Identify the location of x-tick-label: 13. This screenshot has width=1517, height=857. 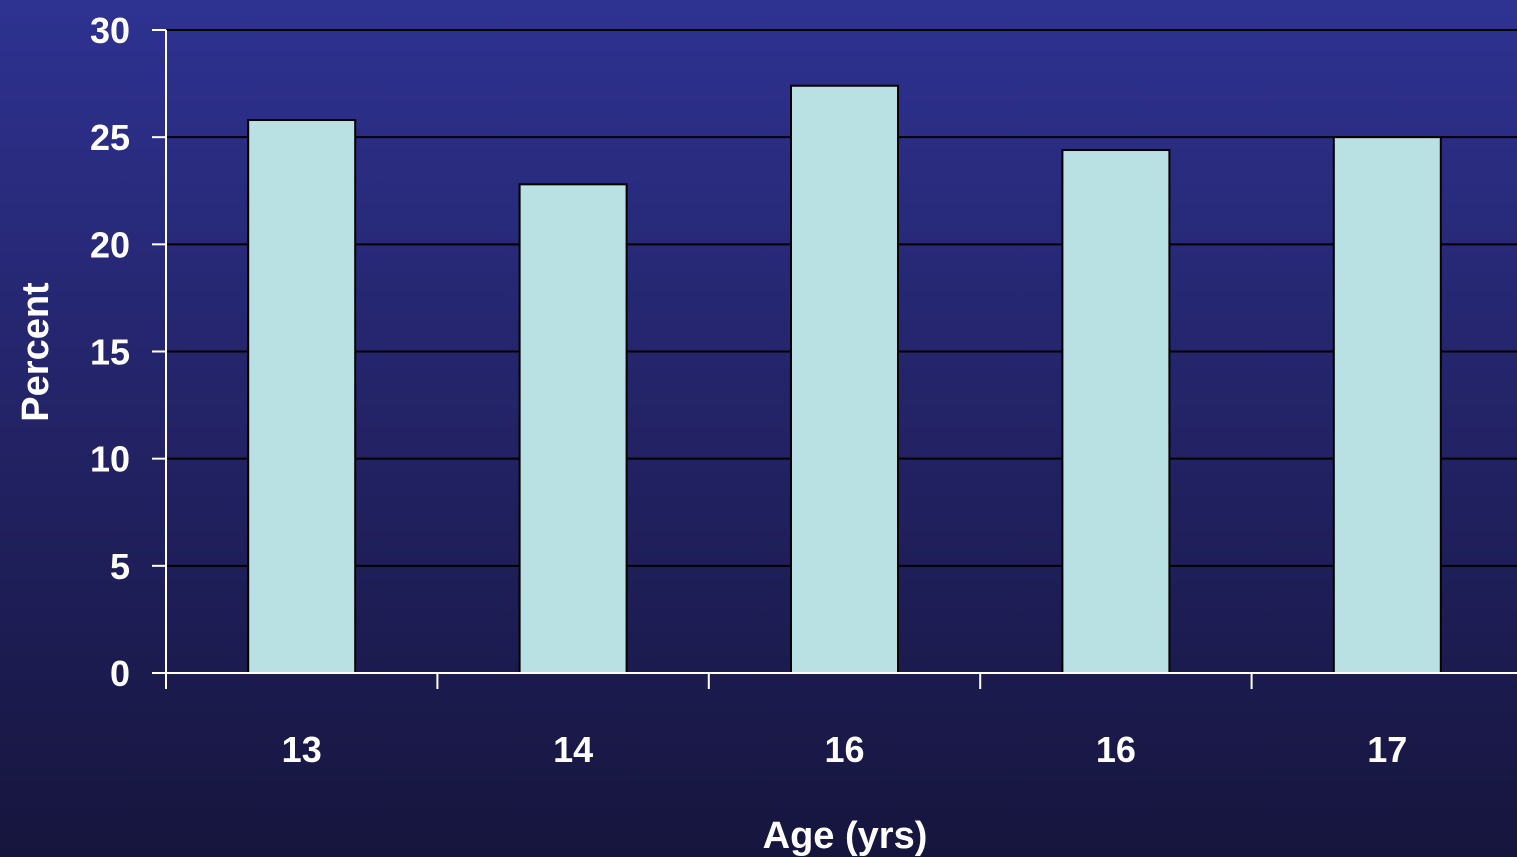
(302, 749).